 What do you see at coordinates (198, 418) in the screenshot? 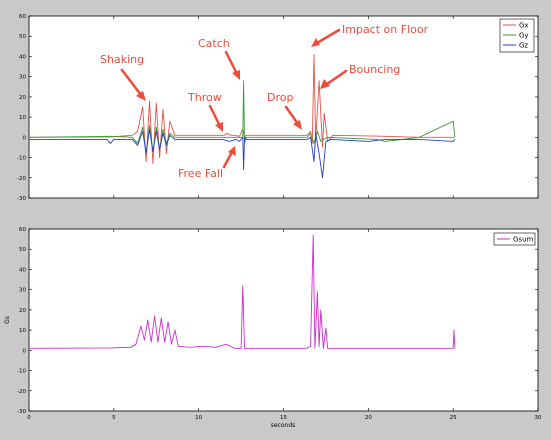
I see `x-tick-label: 10` at bounding box center [198, 418].